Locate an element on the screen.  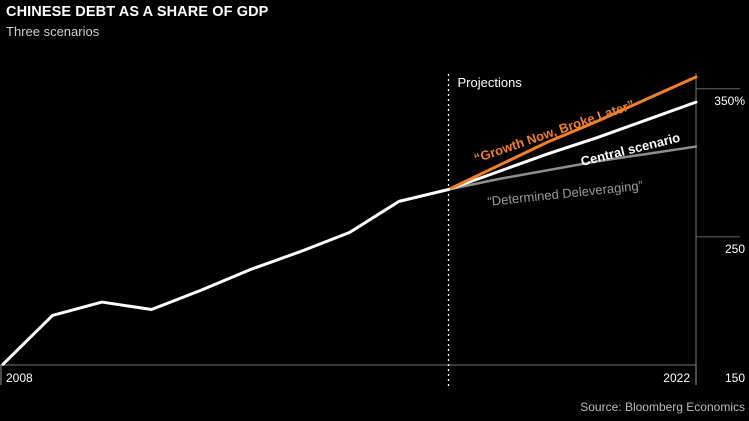
series-line-growth is located at coordinates (572, 133).